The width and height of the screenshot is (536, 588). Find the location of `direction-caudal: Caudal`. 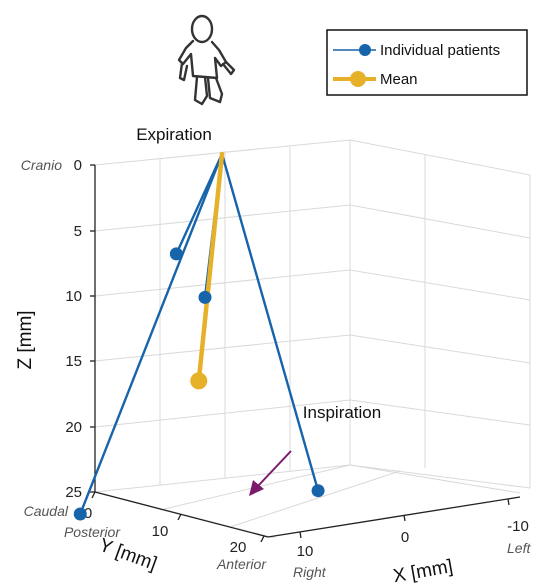

direction-caudal: Caudal is located at coordinates (46, 511).